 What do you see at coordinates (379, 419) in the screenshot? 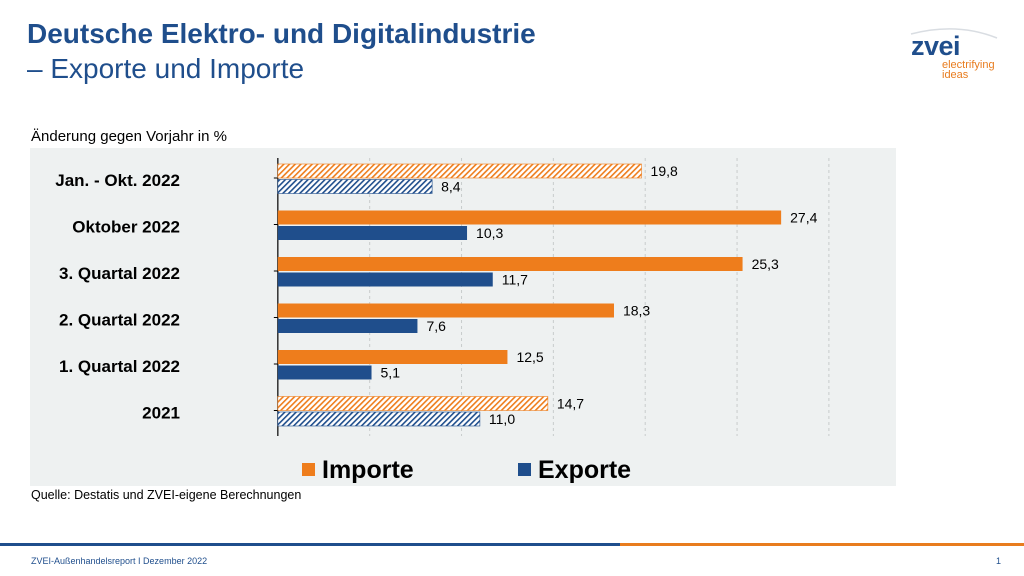
I see `bar-exporte-2021` at bounding box center [379, 419].